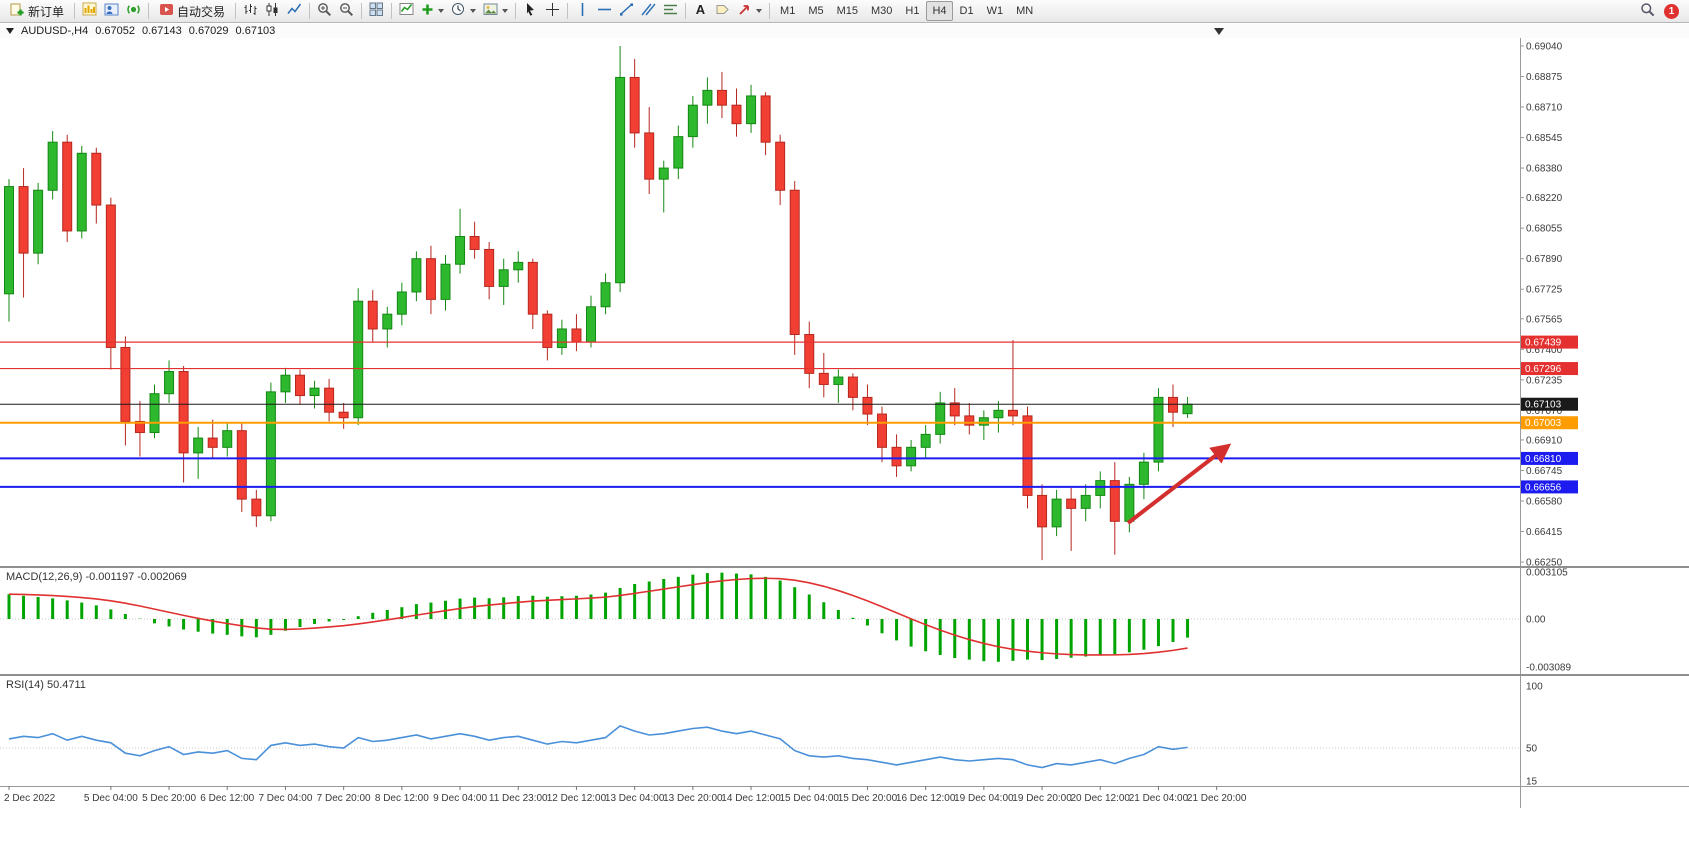 Image resolution: width=1689 pixels, height=861 pixels. Describe the element at coordinates (967, 11) in the screenshot. I see `timeframe-d1-button: D1` at that location.